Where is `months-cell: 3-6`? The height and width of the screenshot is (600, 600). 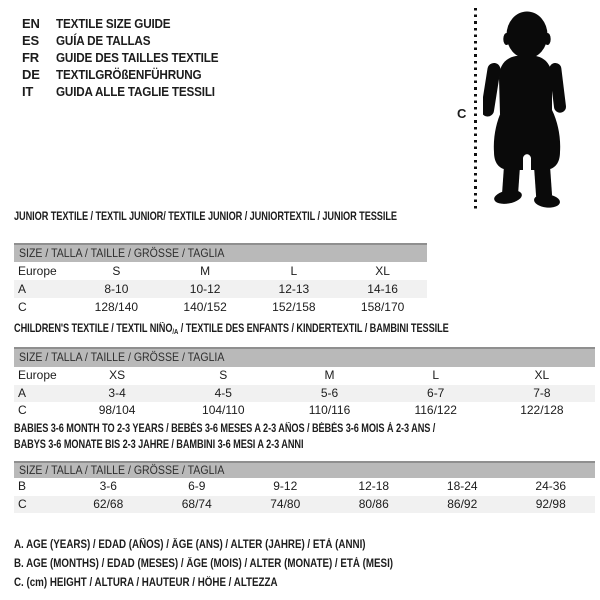 months-cell: 3-6 is located at coordinates (108, 486).